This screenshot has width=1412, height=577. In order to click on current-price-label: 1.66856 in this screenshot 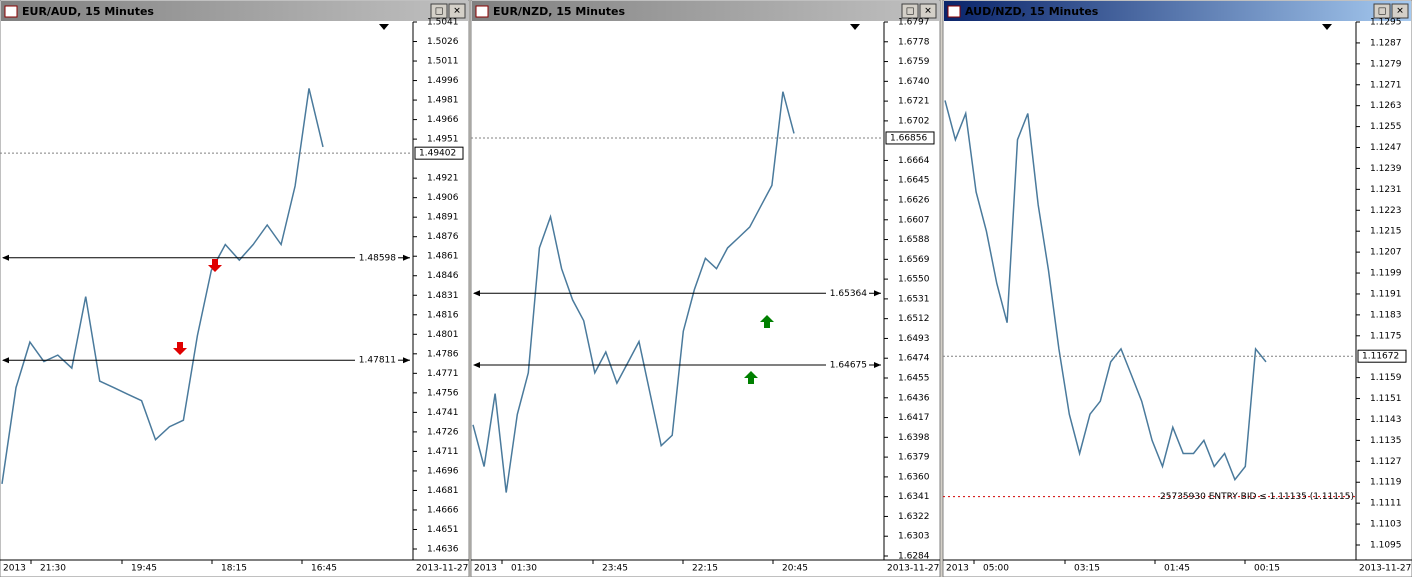, I will do `click(908, 138)`.